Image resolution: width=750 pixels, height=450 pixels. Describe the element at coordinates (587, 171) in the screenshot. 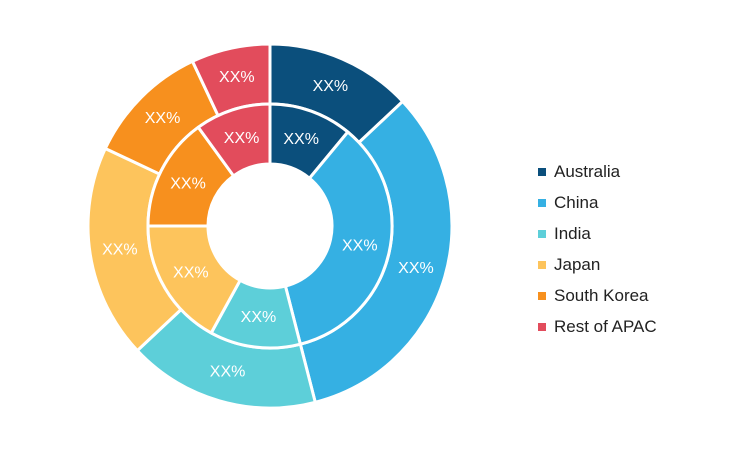

I see `legend-label-australia: Australia` at that location.